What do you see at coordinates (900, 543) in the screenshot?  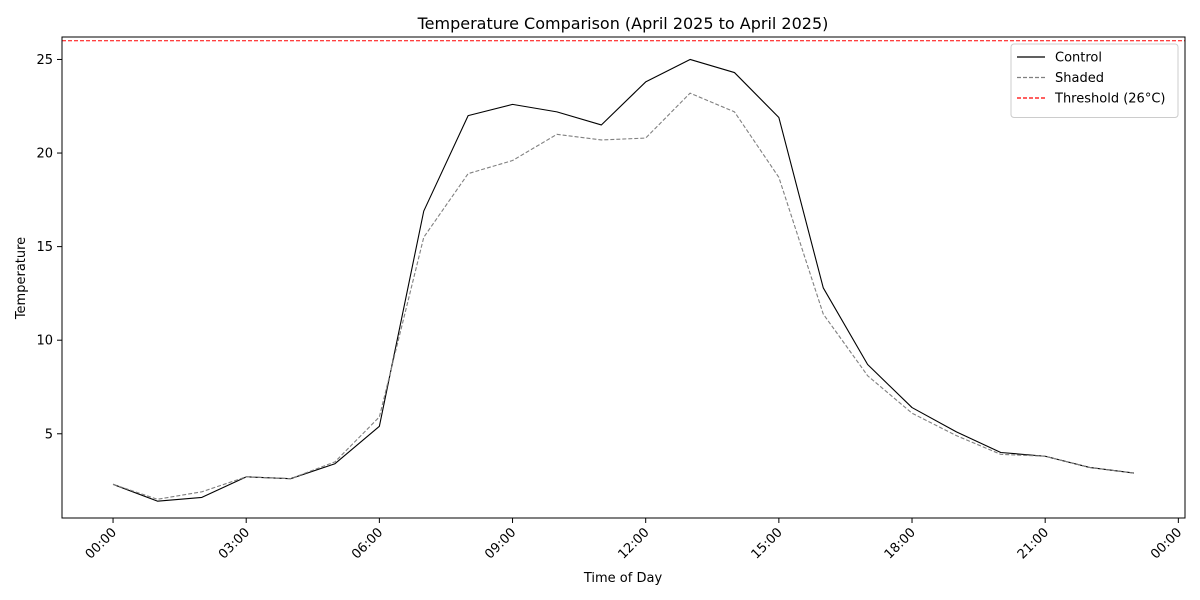 I see `x-tick-label: 18:00` at bounding box center [900, 543].